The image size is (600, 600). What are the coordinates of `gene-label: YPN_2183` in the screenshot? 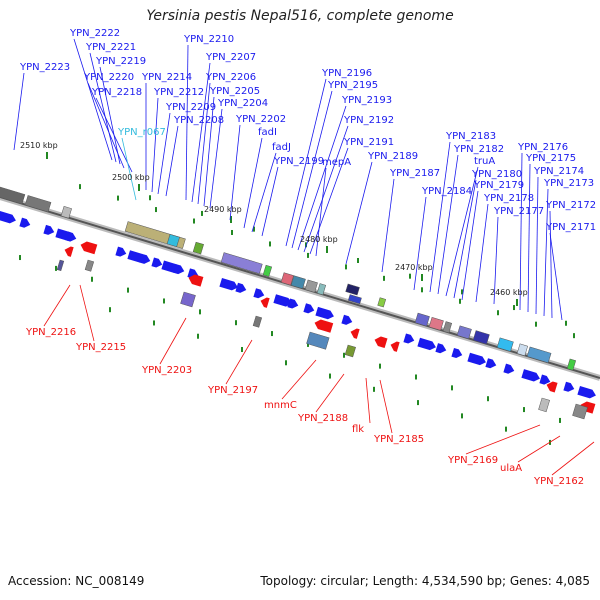 It's located at (470, 136).